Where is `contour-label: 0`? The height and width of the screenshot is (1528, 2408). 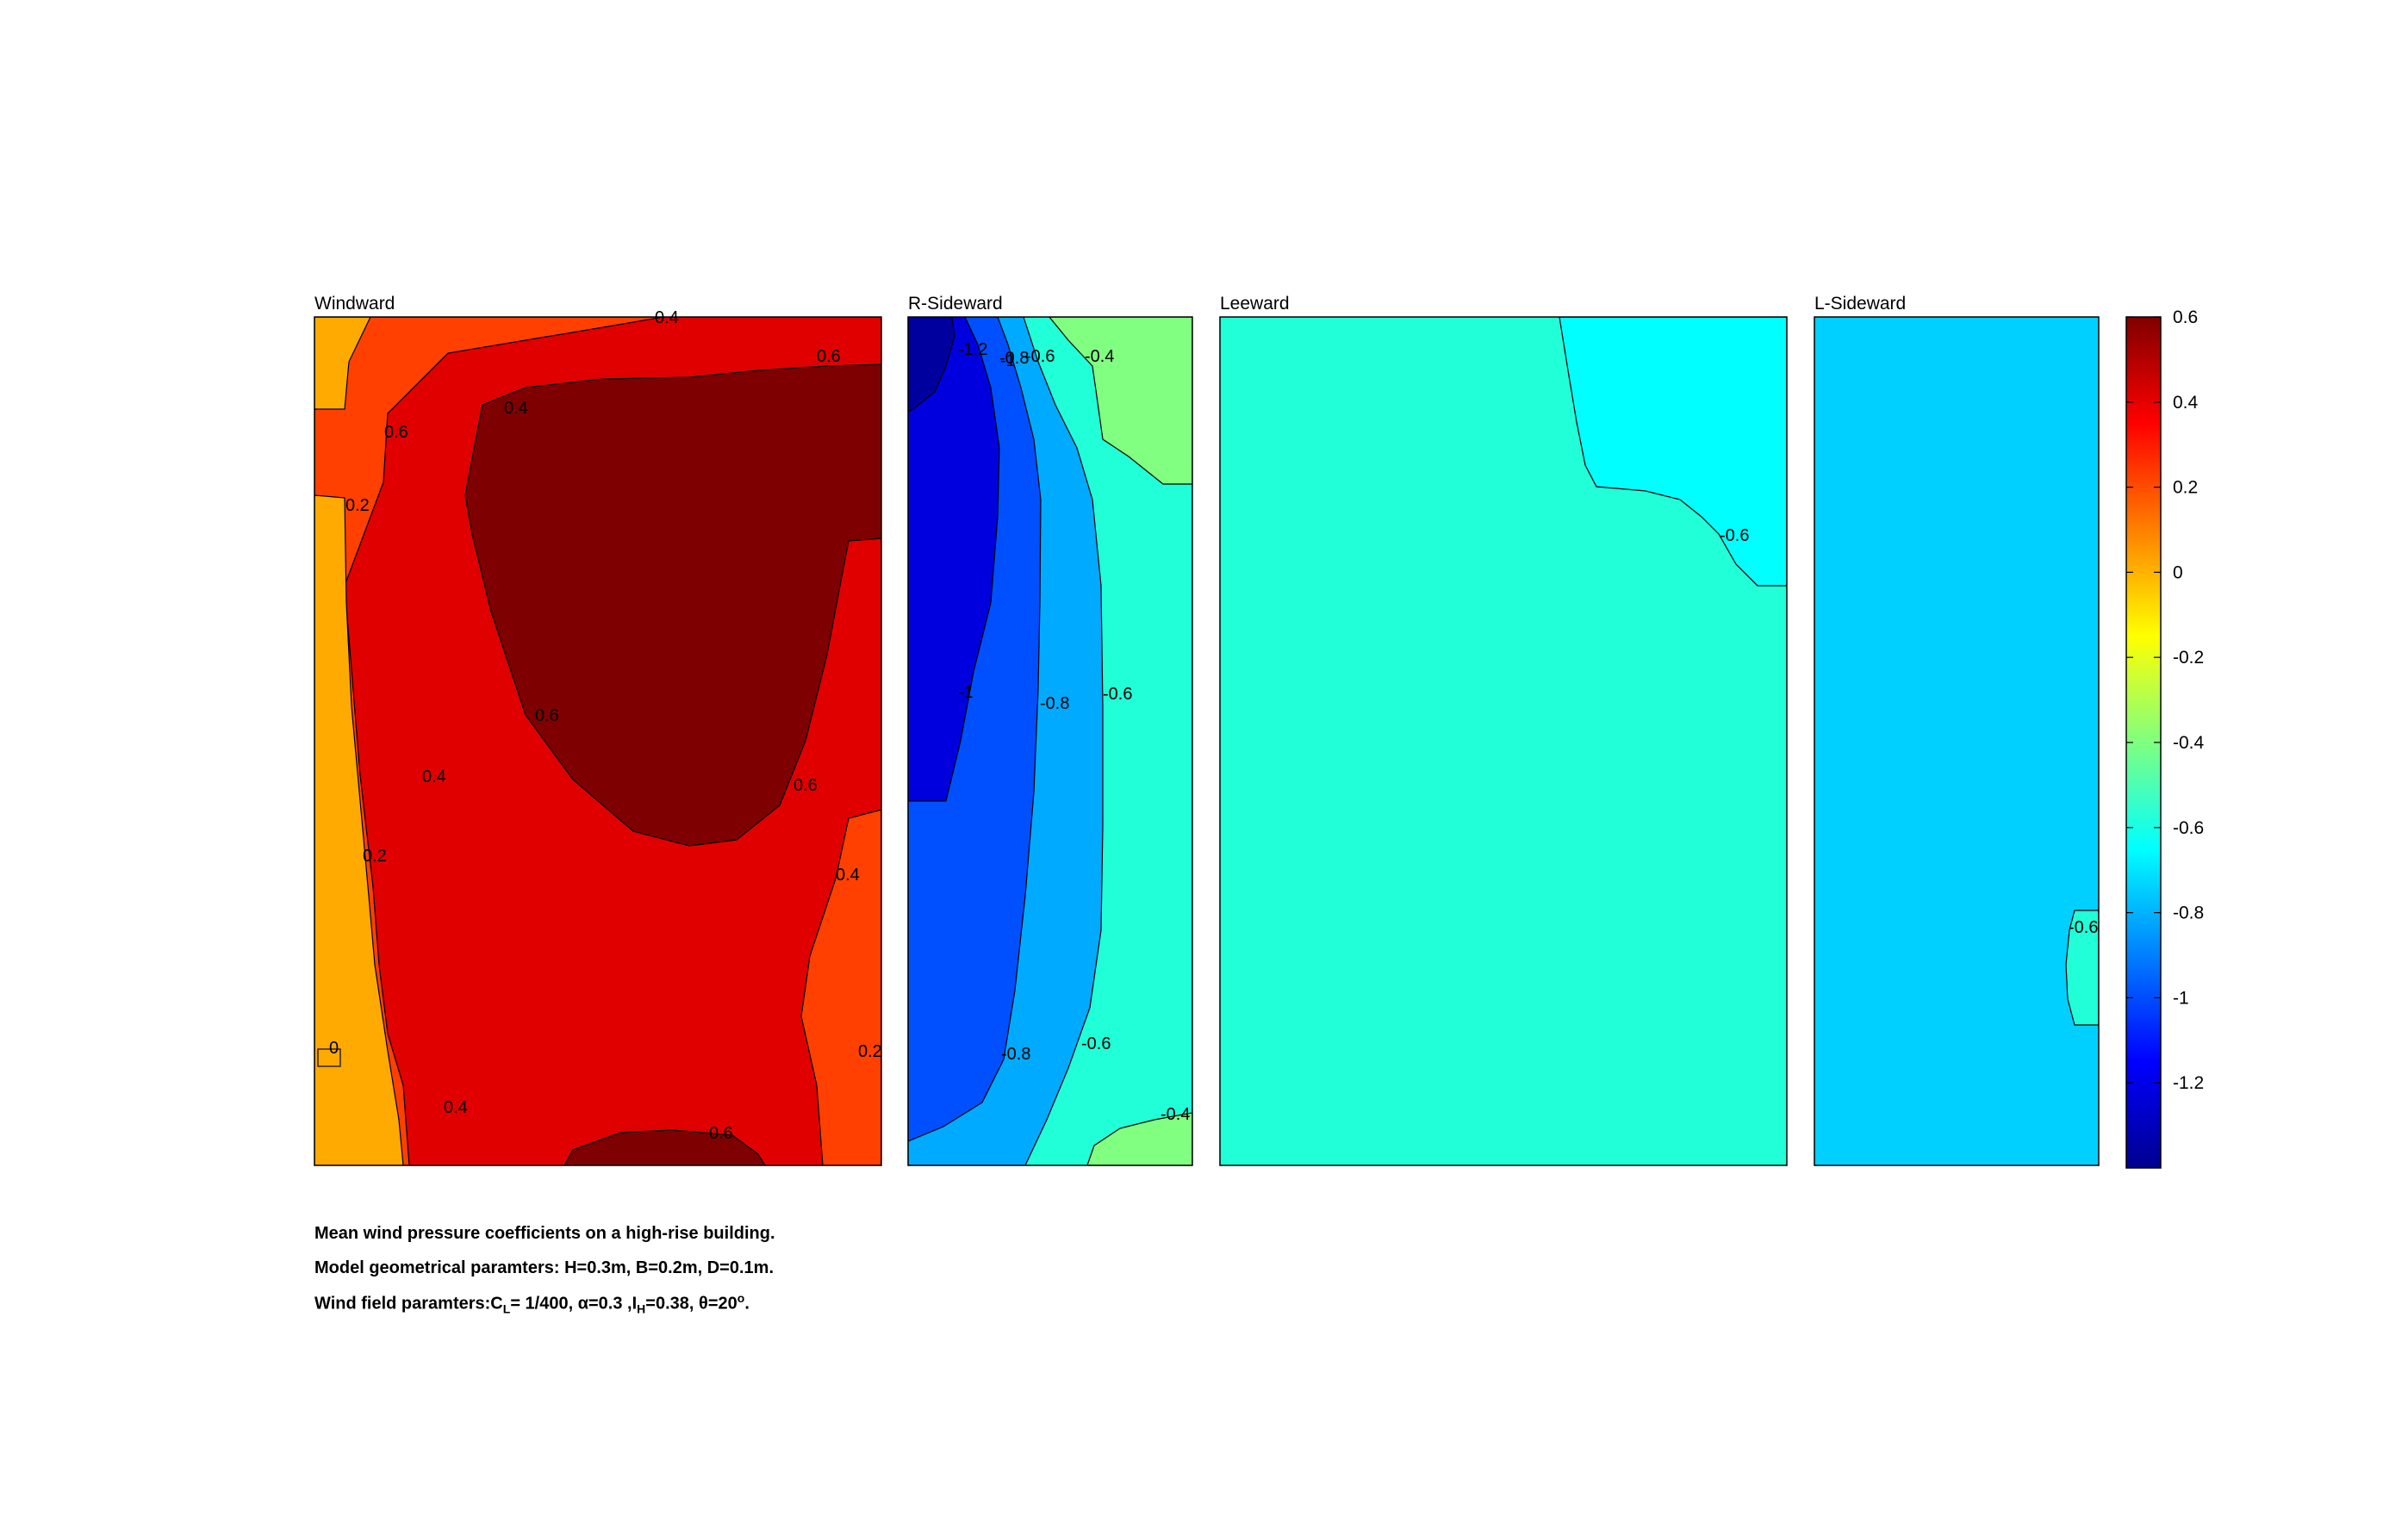 contour-label: 0 is located at coordinates (334, 1048).